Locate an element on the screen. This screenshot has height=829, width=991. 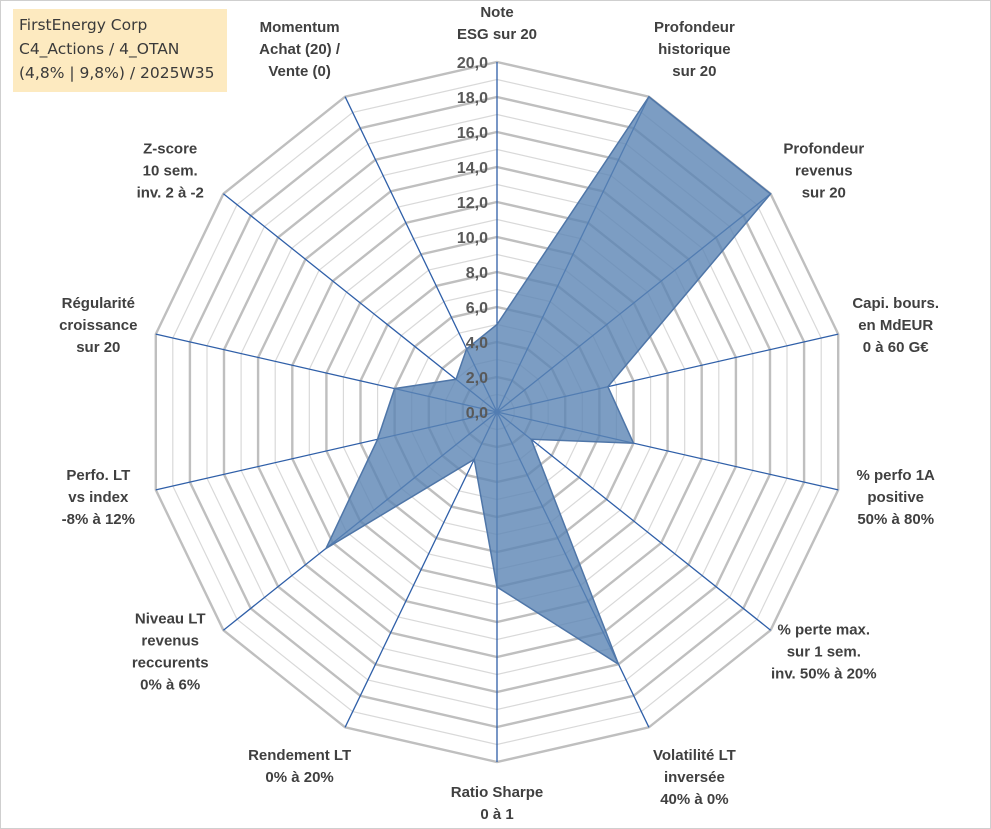
category-label: % perfo 1A positive 50% à 80% is located at coordinates (896, 497).